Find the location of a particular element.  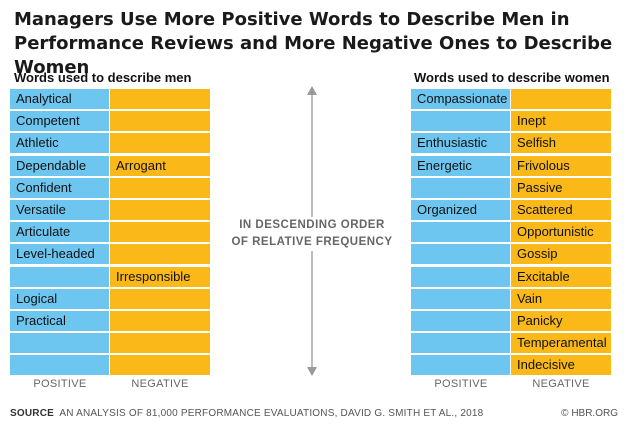

women-negative-word: Indecisive is located at coordinates (561, 365).